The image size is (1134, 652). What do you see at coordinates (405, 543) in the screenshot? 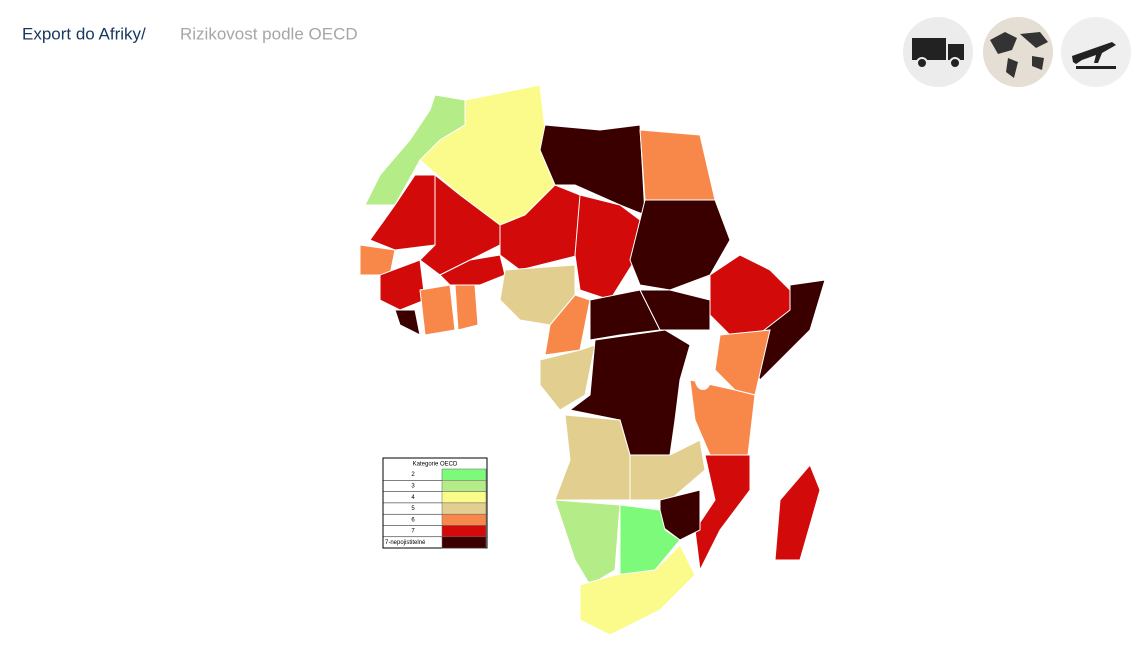
I see `legend-label: 7-nepojistitelné` at bounding box center [405, 543].